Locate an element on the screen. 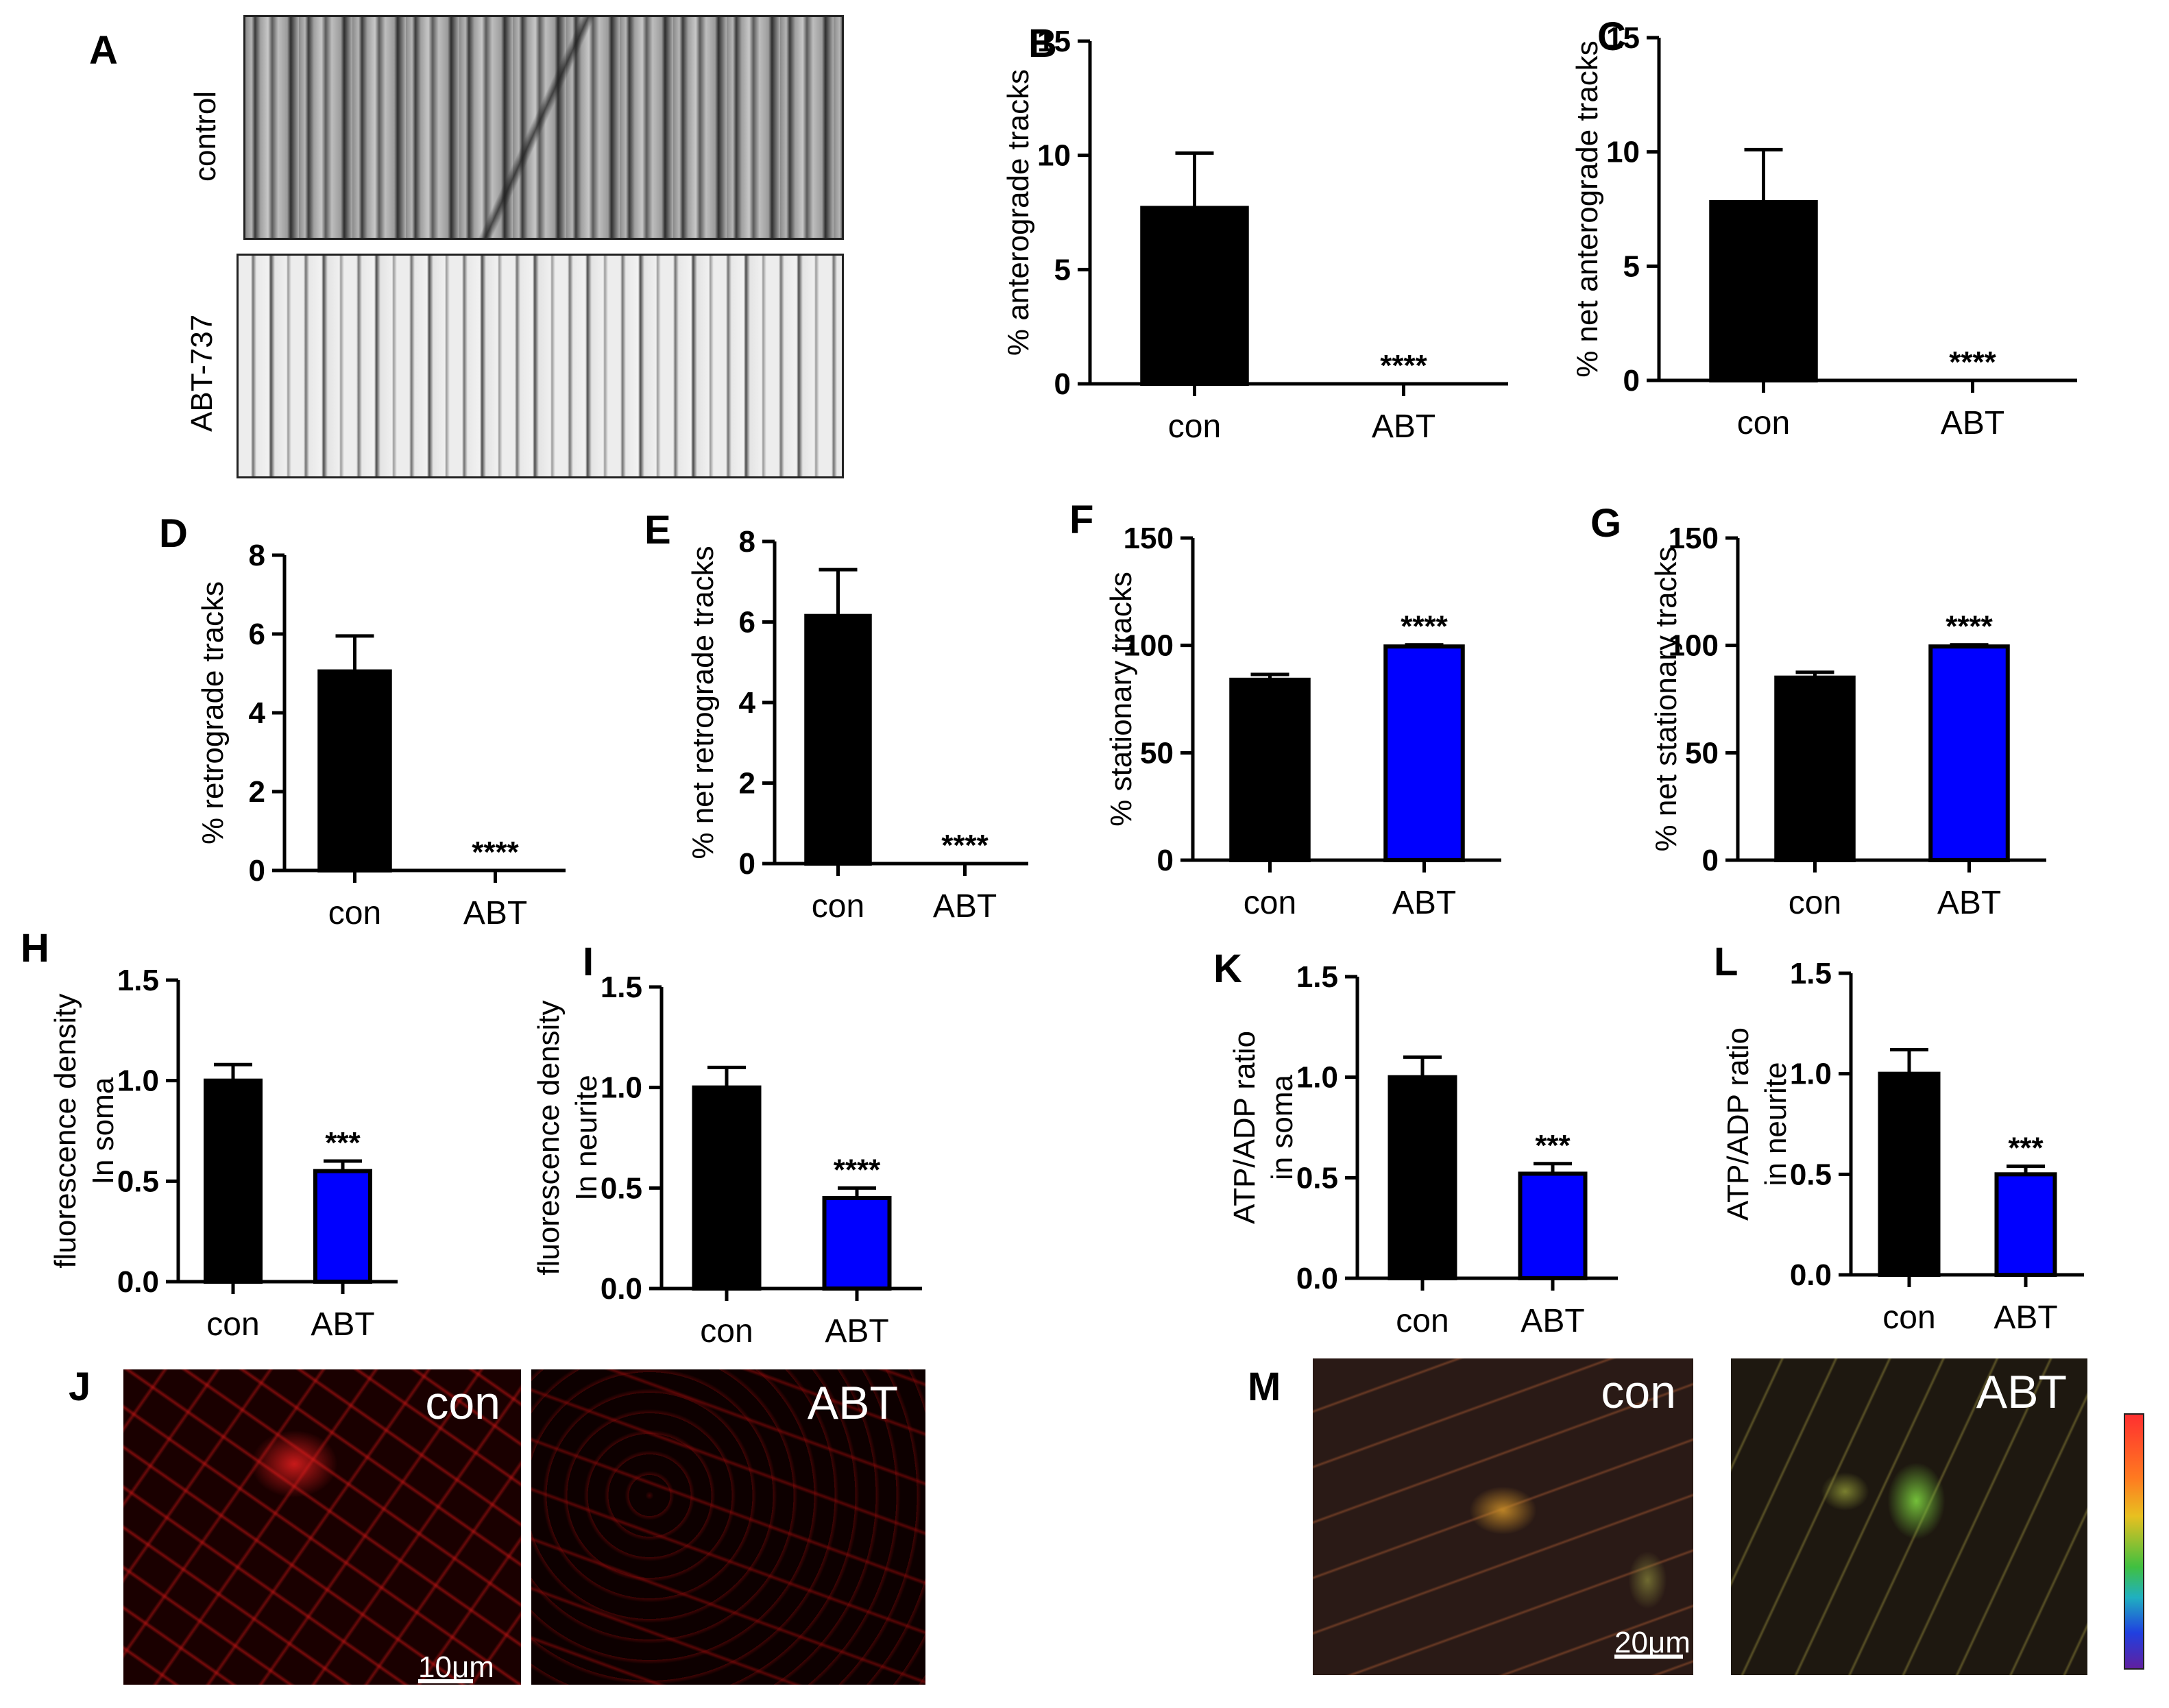 The height and width of the screenshot is (1708, 2169). panel-letter-f: F is located at coordinates (1081, 520).